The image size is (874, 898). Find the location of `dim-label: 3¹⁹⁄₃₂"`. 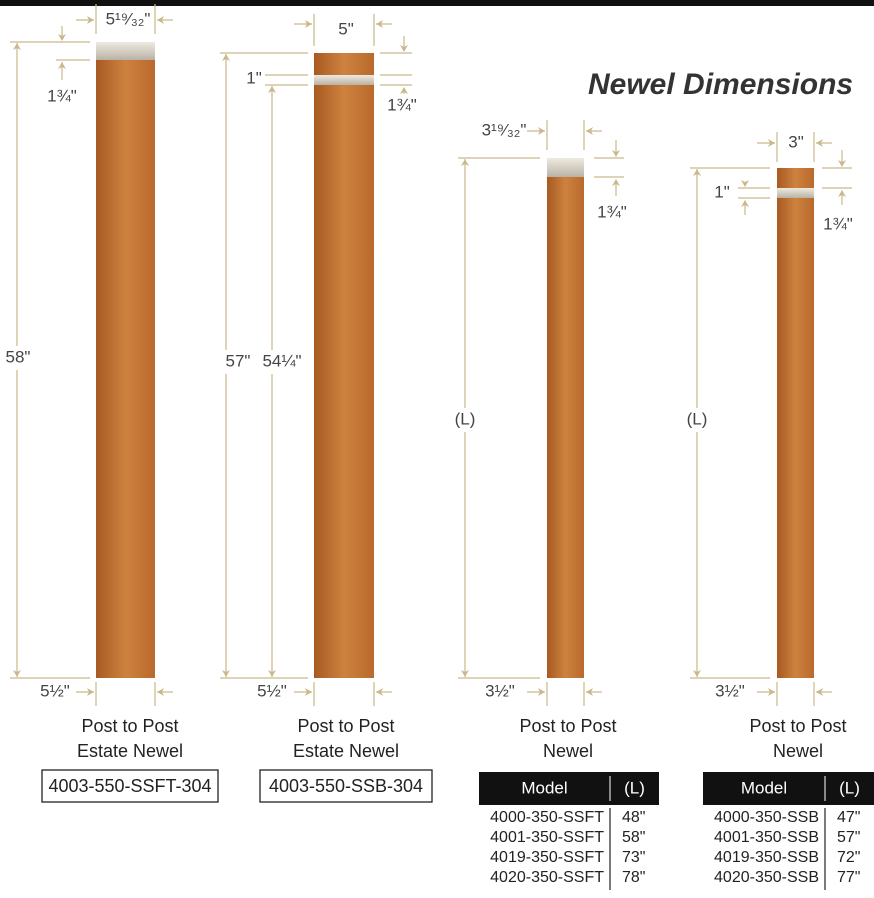

dim-label: 3¹⁹⁄₃₂" is located at coordinates (504, 129).